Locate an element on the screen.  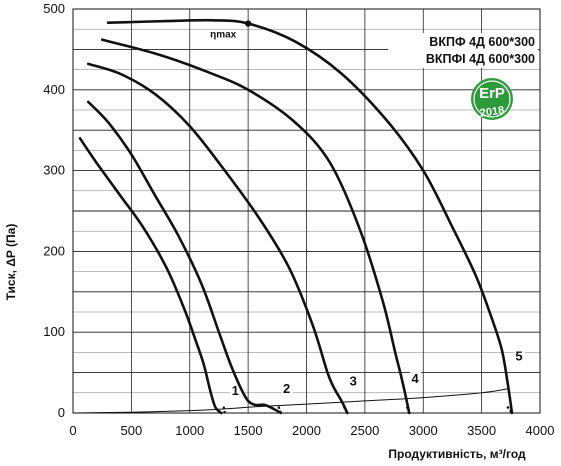
erp-badge: ErP 2018 is located at coordinates (492, 99).